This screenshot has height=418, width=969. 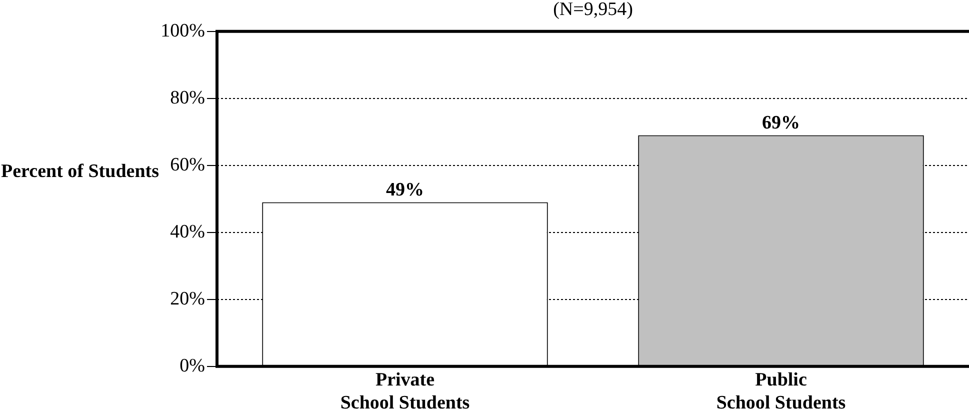 I want to click on data-label: 69%, so click(x=781, y=123).